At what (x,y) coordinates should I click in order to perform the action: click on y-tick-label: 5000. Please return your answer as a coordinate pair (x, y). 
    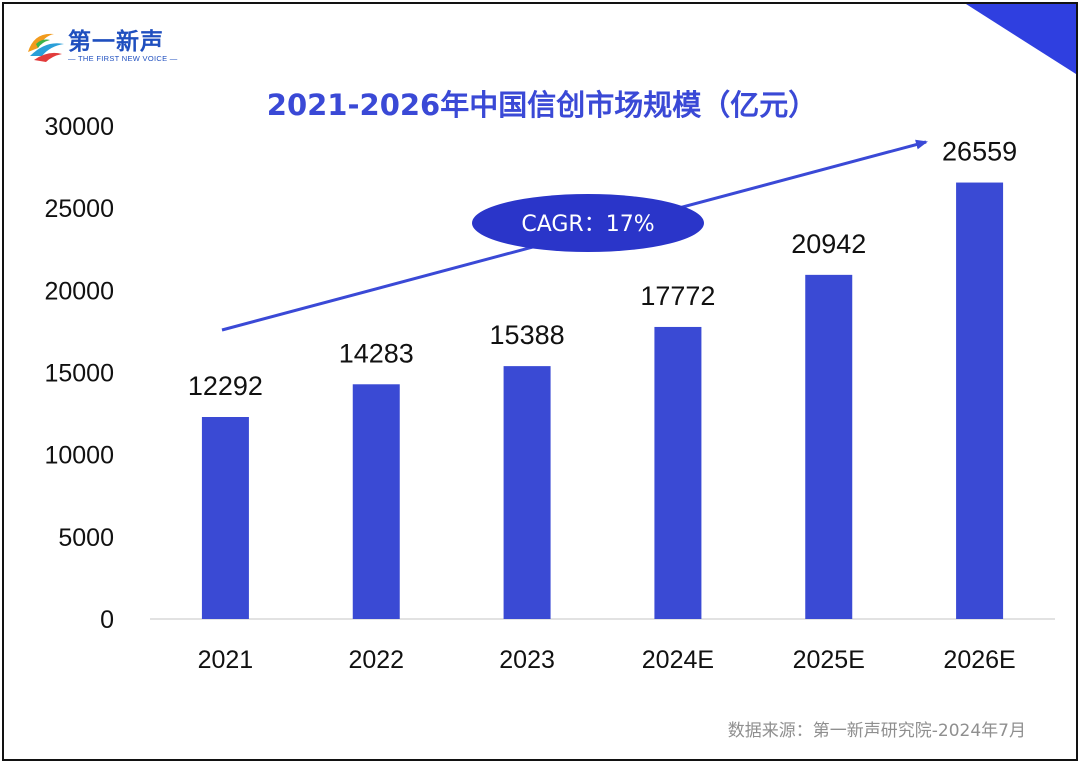
    Looking at the image, I should click on (86, 538).